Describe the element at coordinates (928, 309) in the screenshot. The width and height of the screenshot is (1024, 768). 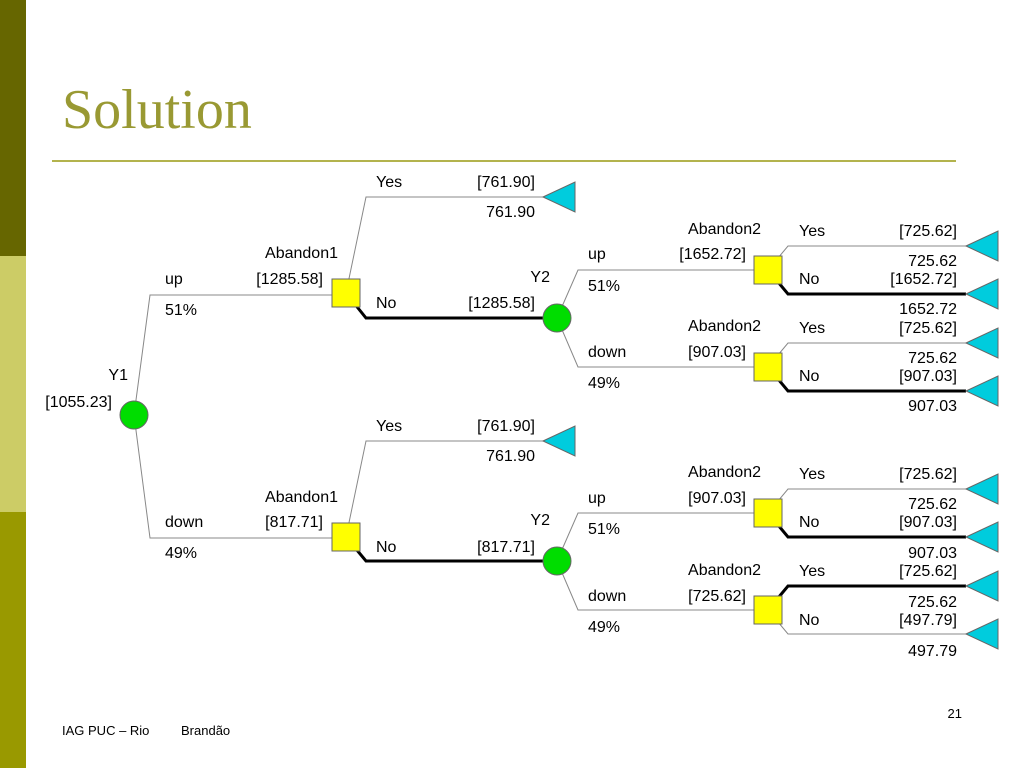
I see `payoff-value: 1652.72` at that location.